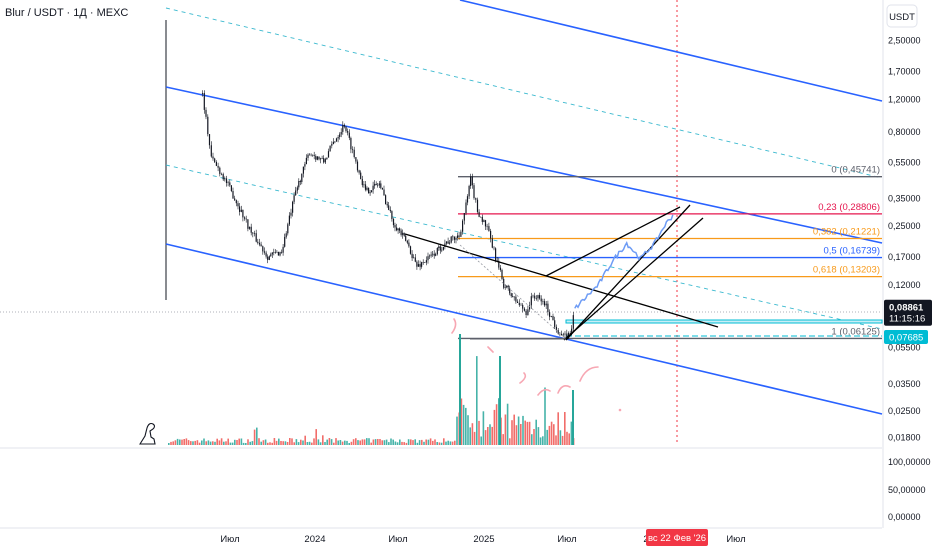 This screenshot has width=932, height=550. What do you see at coordinates (904, 132) in the screenshot?
I see `price-tick-label: 0,80000` at bounding box center [904, 132].